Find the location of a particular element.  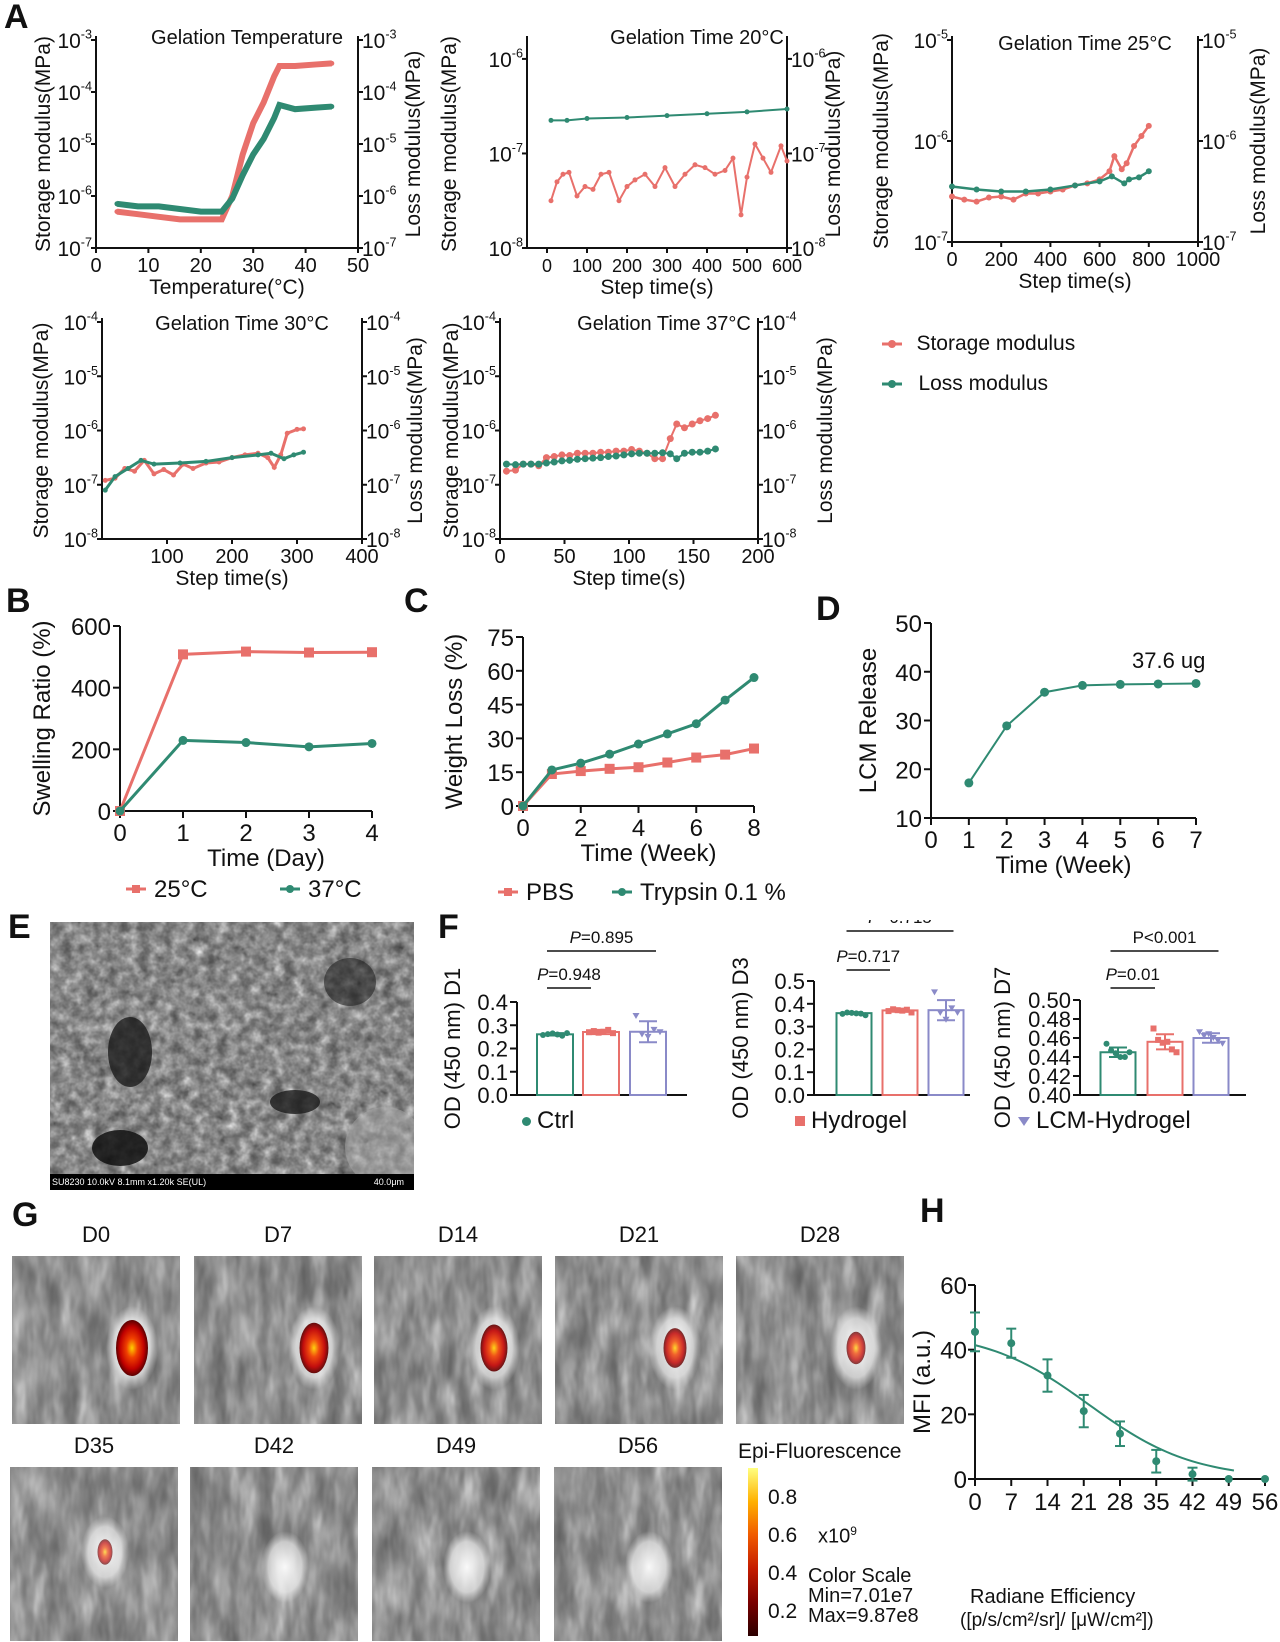

fit-curve is located at coordinates (1104, 1408).